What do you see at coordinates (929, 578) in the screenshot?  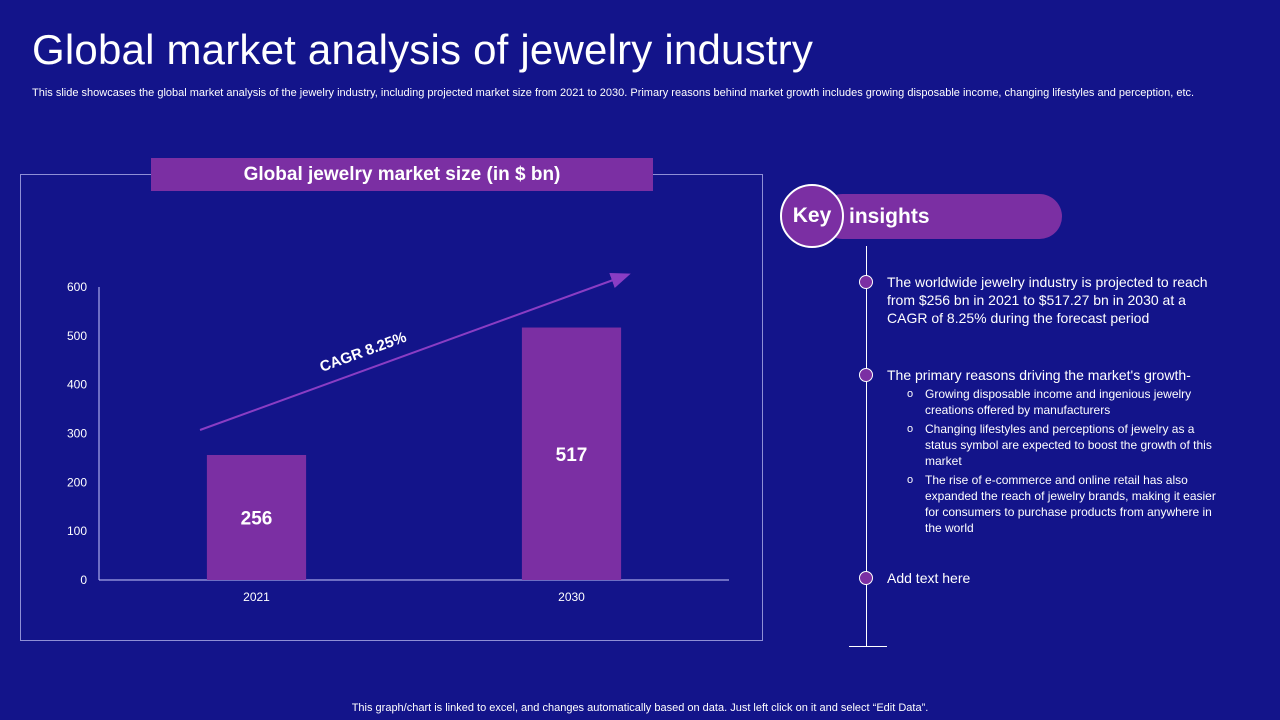 I see `insight-item: Add text here` at bounding box center [929, 578].